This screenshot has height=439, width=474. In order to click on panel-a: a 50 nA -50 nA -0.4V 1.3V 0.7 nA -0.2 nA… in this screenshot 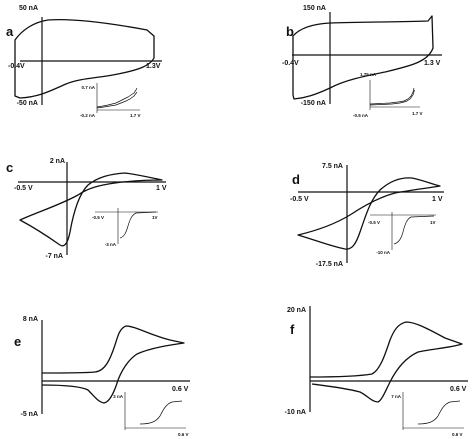, I will do `click(84, 61)`.